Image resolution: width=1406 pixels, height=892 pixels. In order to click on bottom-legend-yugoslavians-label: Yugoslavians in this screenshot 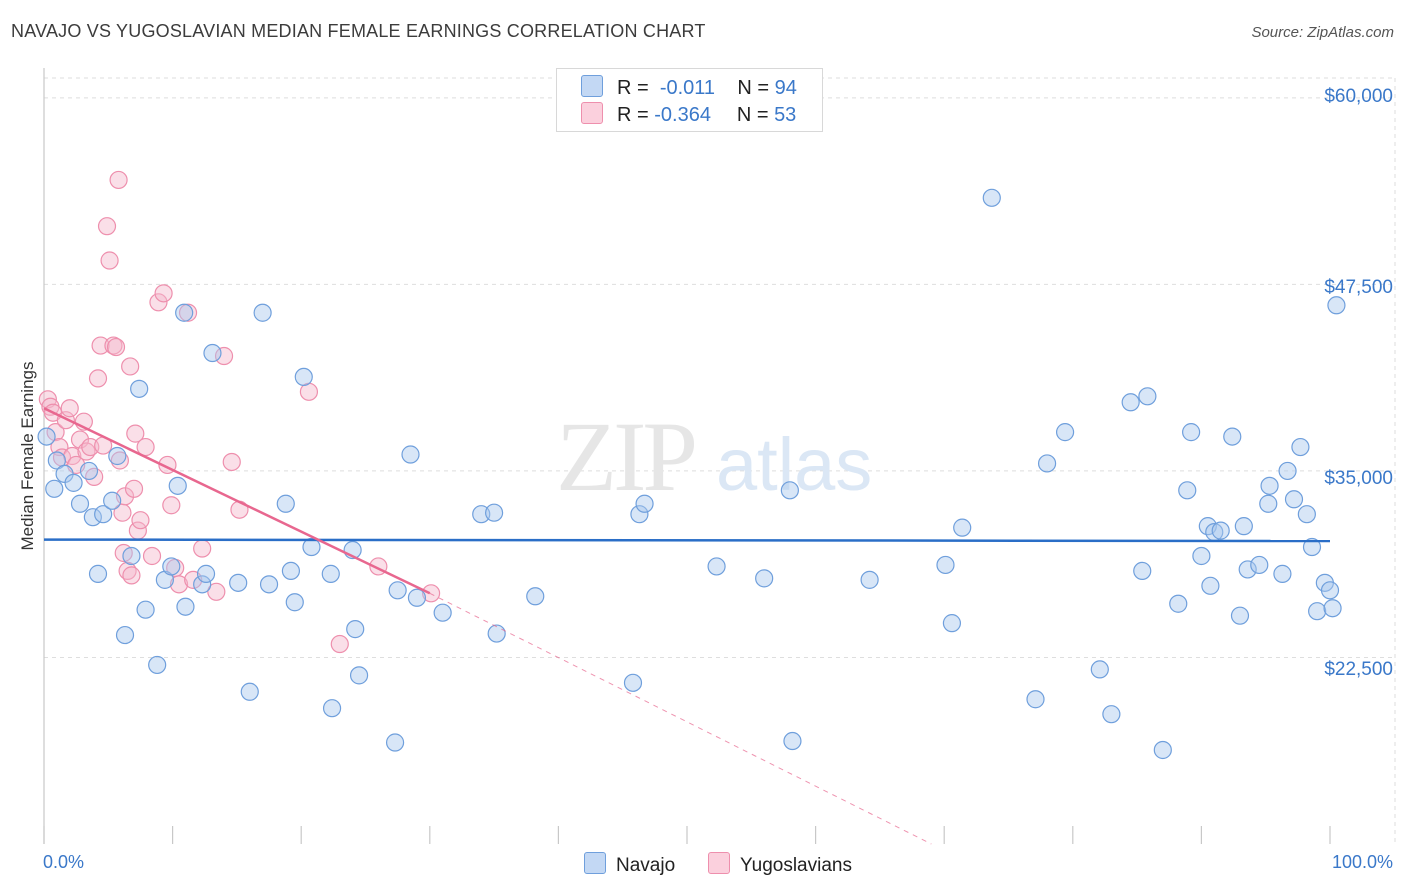, I will do `click(796, 865)`.